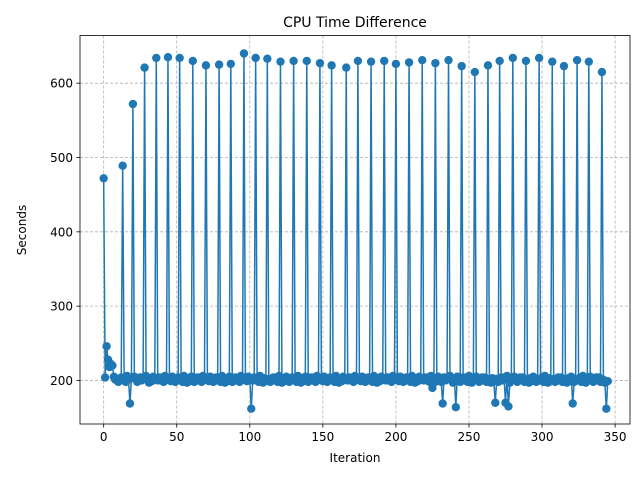  Describe the element at coordinates (61, 307) in the screenshot. I see `y-tick-label: 300` at that location.